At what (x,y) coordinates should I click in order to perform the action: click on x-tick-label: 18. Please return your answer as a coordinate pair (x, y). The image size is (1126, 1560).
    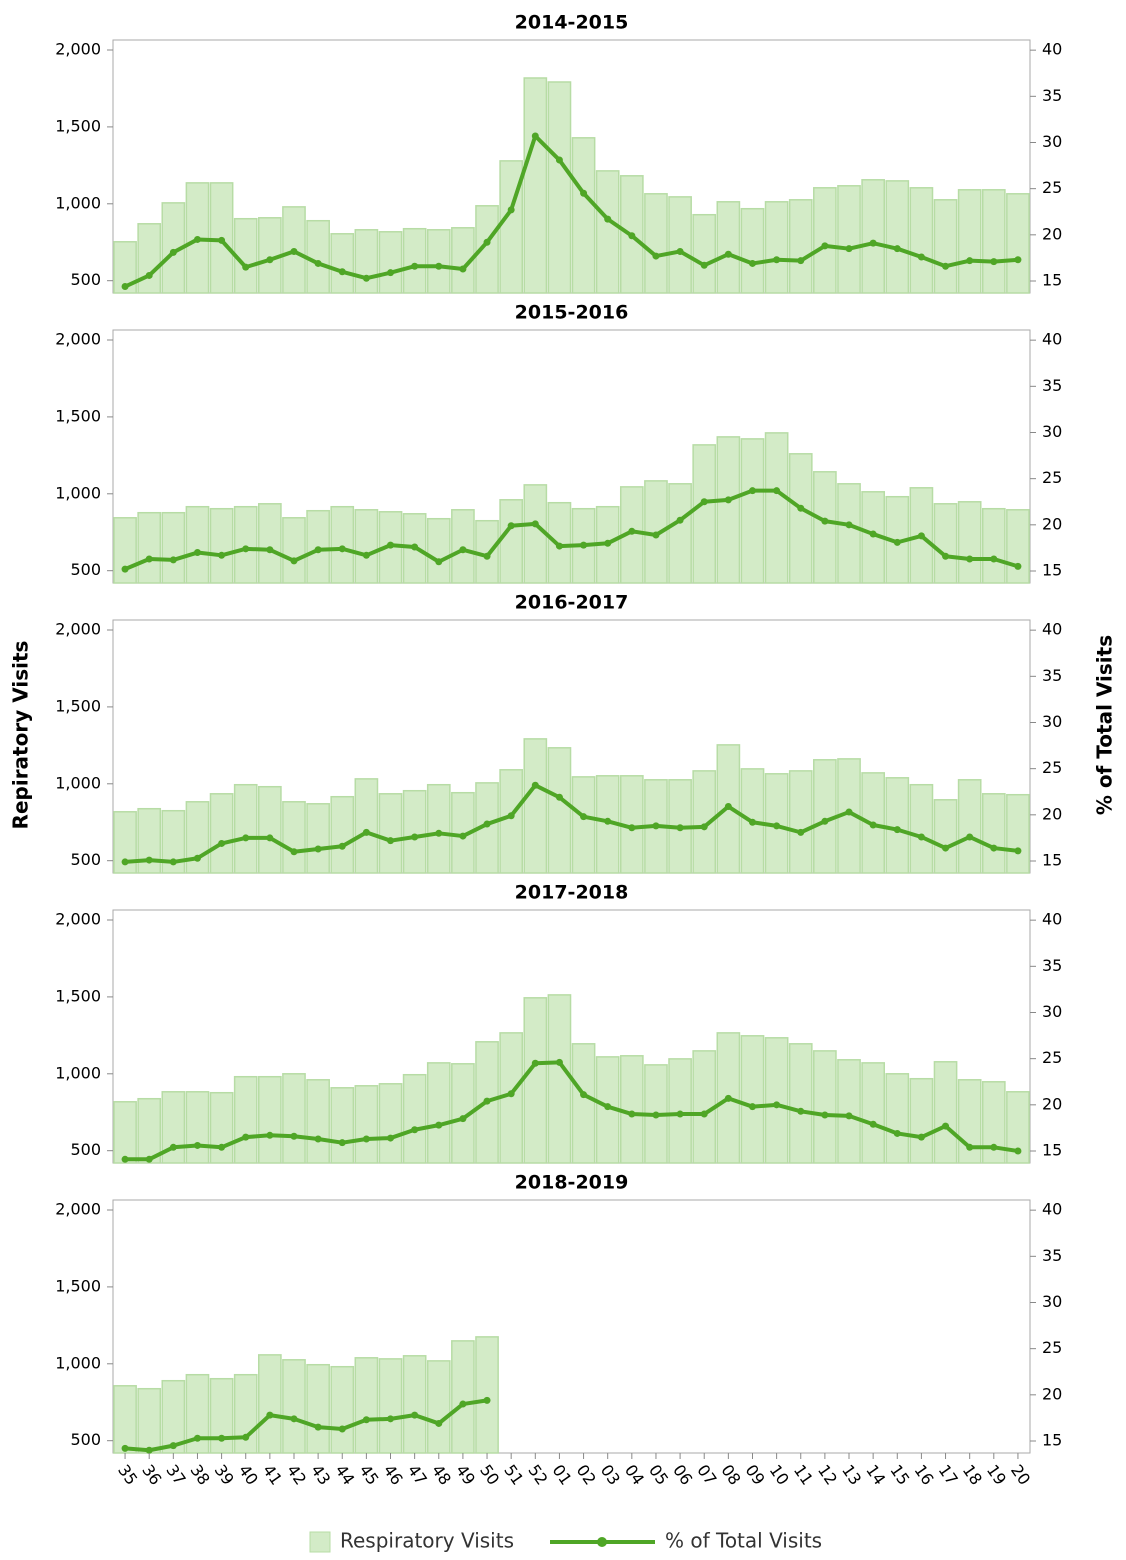
    Looking at the image, I should click on (972, 1475).